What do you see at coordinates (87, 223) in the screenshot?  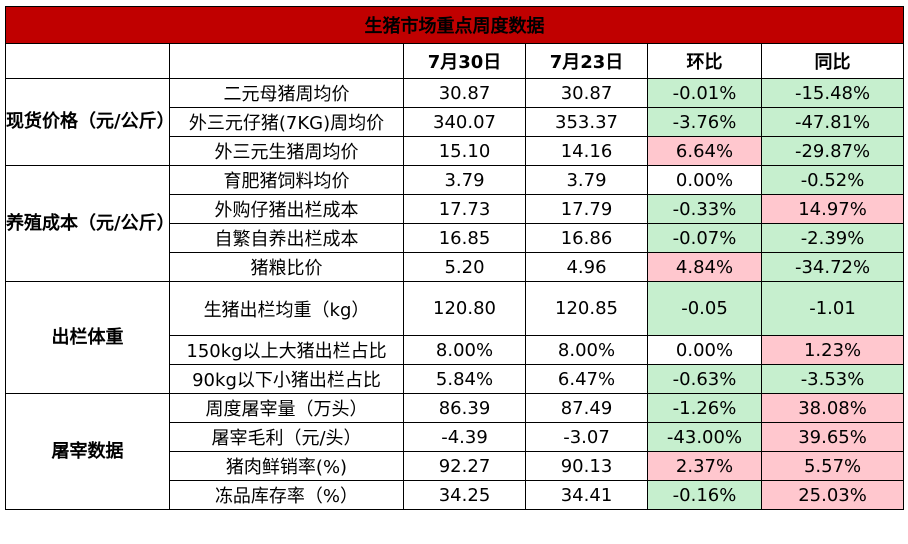 I see `category-cell: 养殖成本（元/公斤）` at bounding box center [87, 223].